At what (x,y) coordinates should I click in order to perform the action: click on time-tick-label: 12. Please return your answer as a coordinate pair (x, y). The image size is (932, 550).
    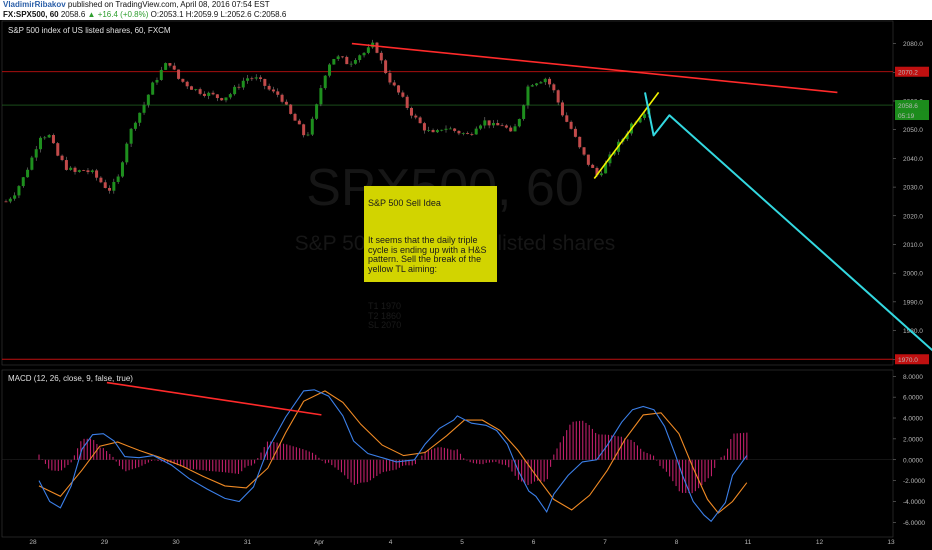
    Looking at the image, I should click on (820, 542).